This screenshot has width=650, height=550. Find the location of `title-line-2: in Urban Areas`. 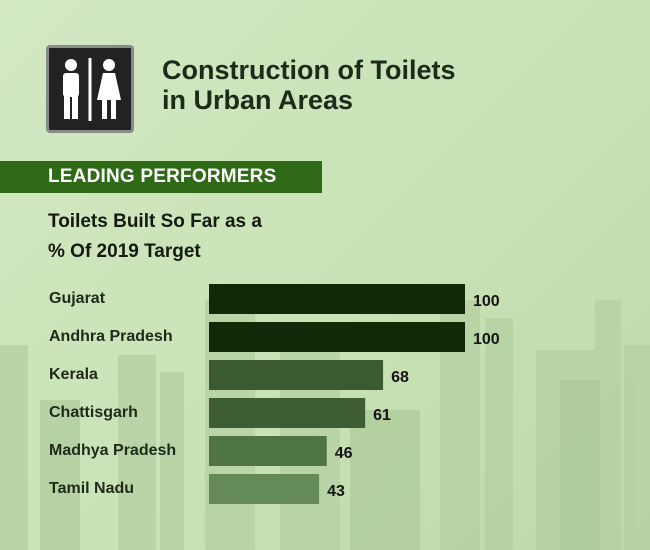

title-line-2: in Urban Areas is located at coordinates (258, 100).